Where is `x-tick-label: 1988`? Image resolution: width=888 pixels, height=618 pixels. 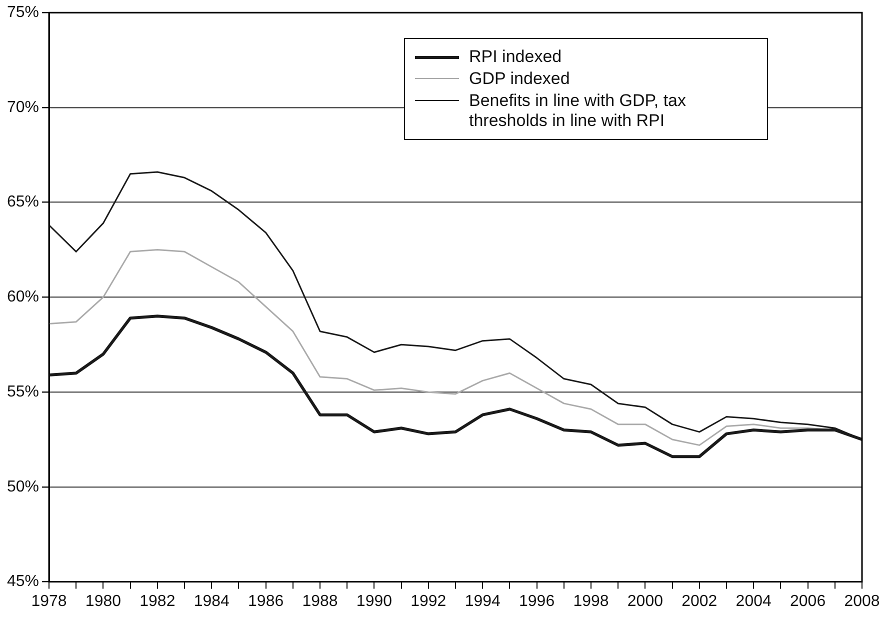
x-tick-label: 1988 is located at coordinates (320, 601).